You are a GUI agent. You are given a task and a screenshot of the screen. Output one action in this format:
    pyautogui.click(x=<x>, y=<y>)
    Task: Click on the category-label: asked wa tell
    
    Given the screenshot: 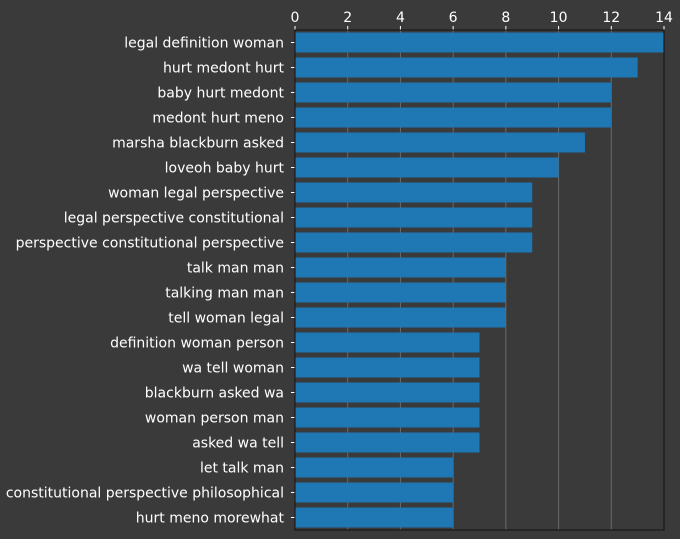 What is the action you would take?
    pyautogui.click(x=238, y=444)
    